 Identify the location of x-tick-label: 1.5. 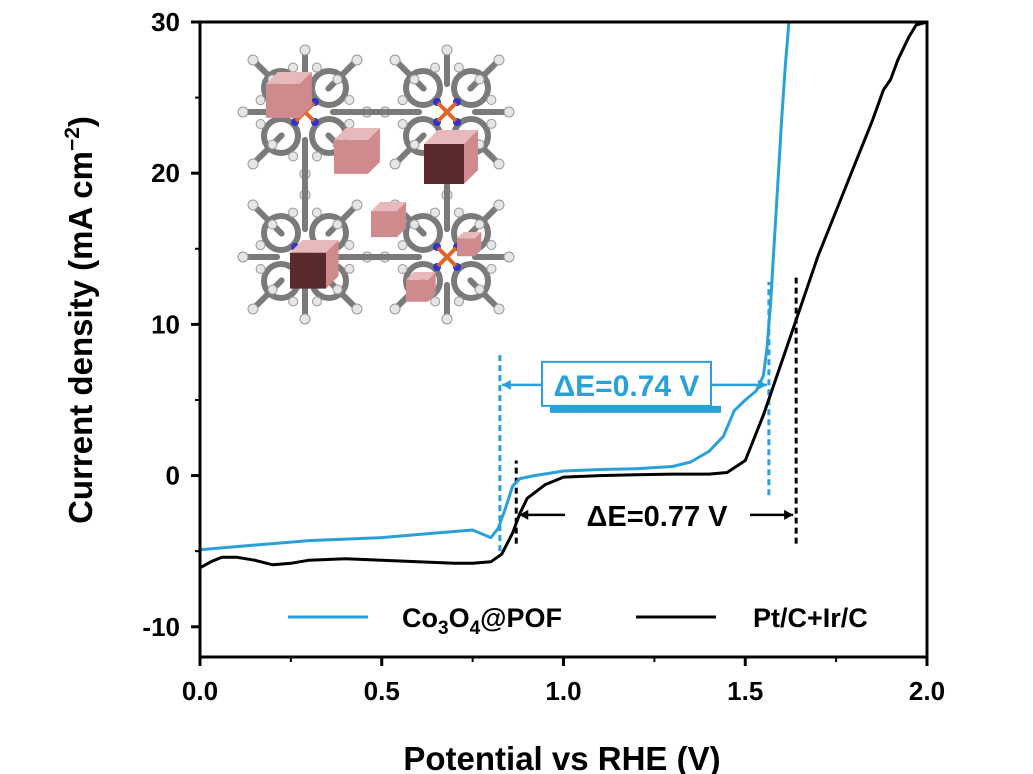
(745, 691).